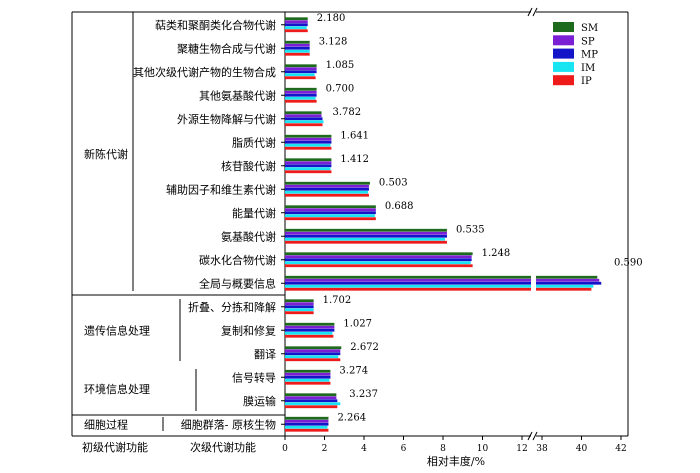 The height and width of the screenshot is (473, 700). What do you see at coordinates (620, 449) in the screenshot?
I see `x-tick-label: 42` at bounding box center [620, 449].